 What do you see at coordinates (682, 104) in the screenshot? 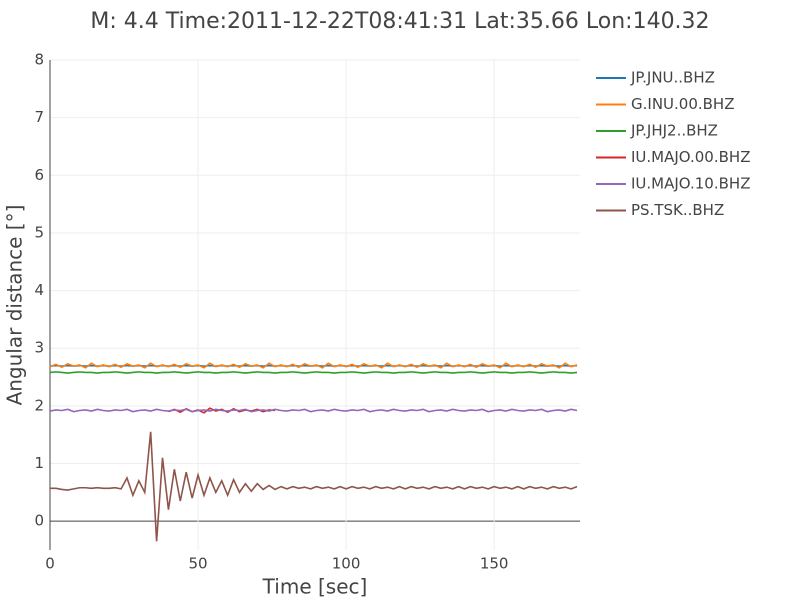
I see `legend-label: G.INU.00.BHZ` at bounding box center [682, 104].